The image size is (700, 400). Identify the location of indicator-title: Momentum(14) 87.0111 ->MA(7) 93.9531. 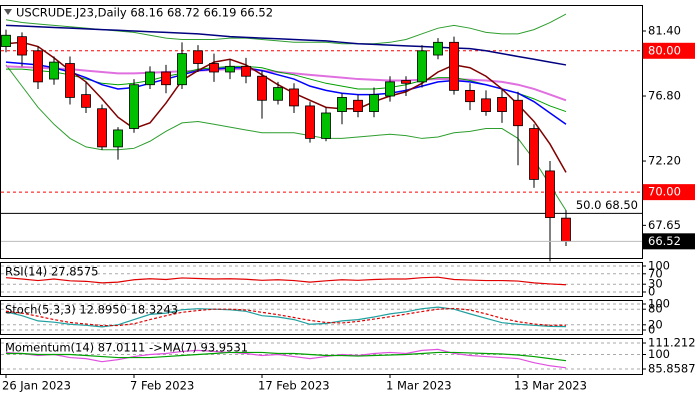
(126, 348).